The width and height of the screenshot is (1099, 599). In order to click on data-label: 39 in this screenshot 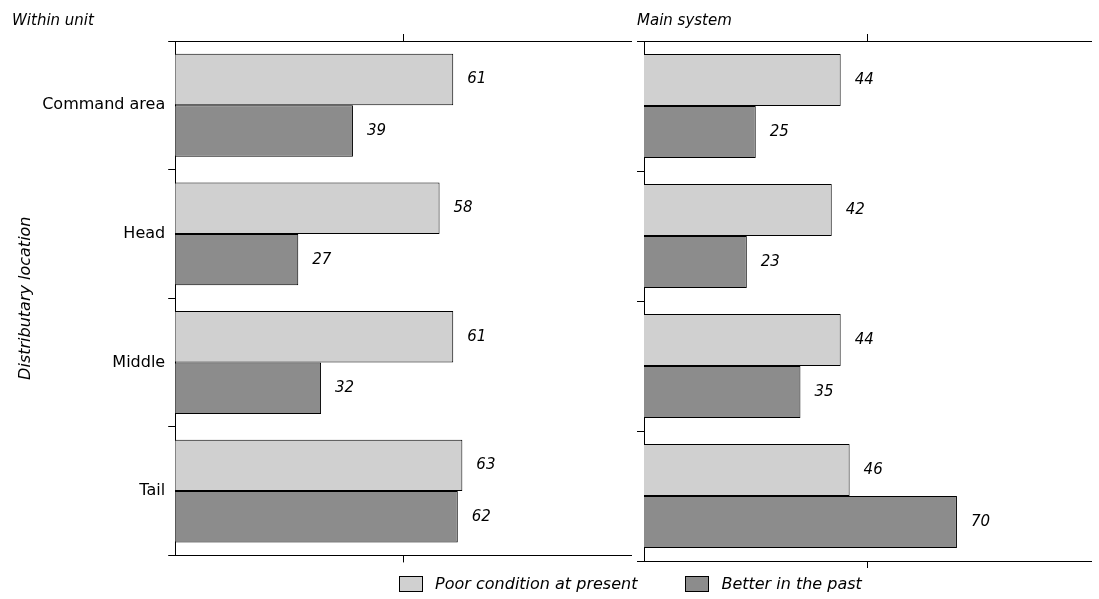, I will do `click(376, 129)`.